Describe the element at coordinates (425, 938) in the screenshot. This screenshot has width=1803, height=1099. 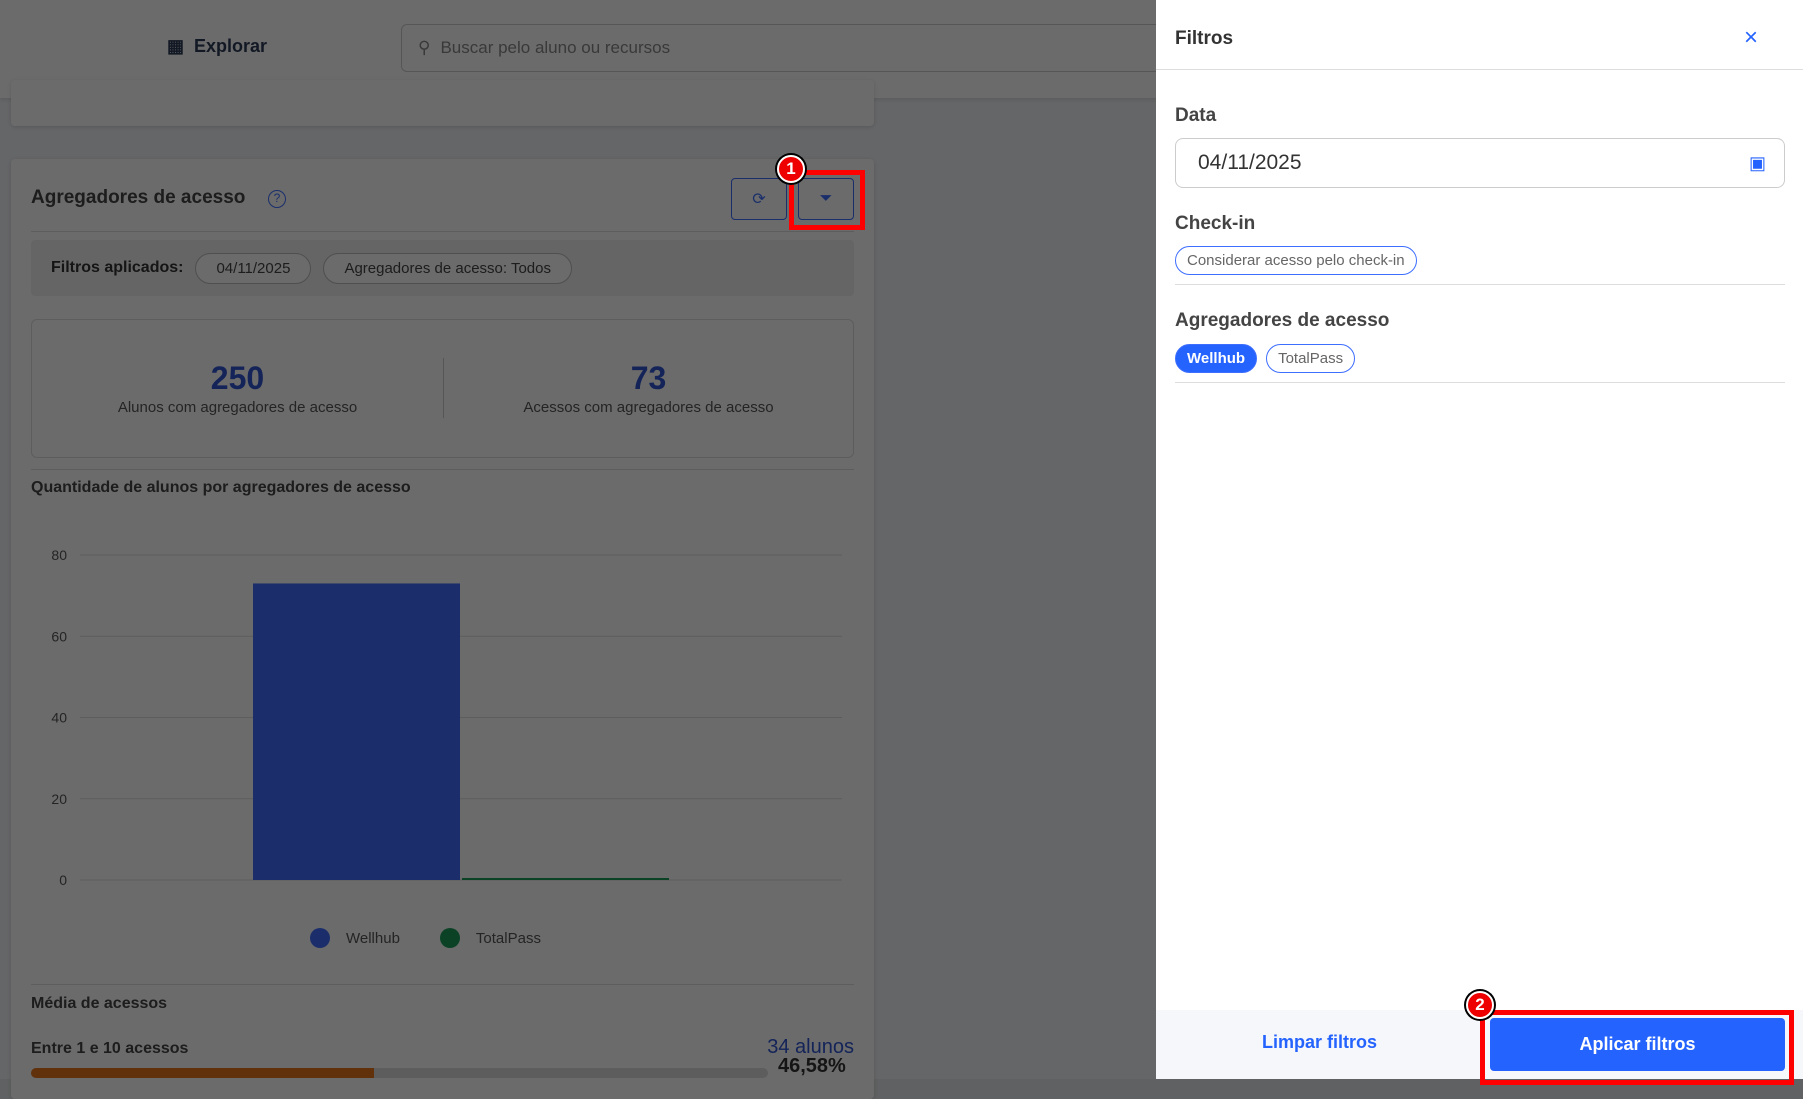
I see `chart-legend: Wellhub TotalPass` at that location.